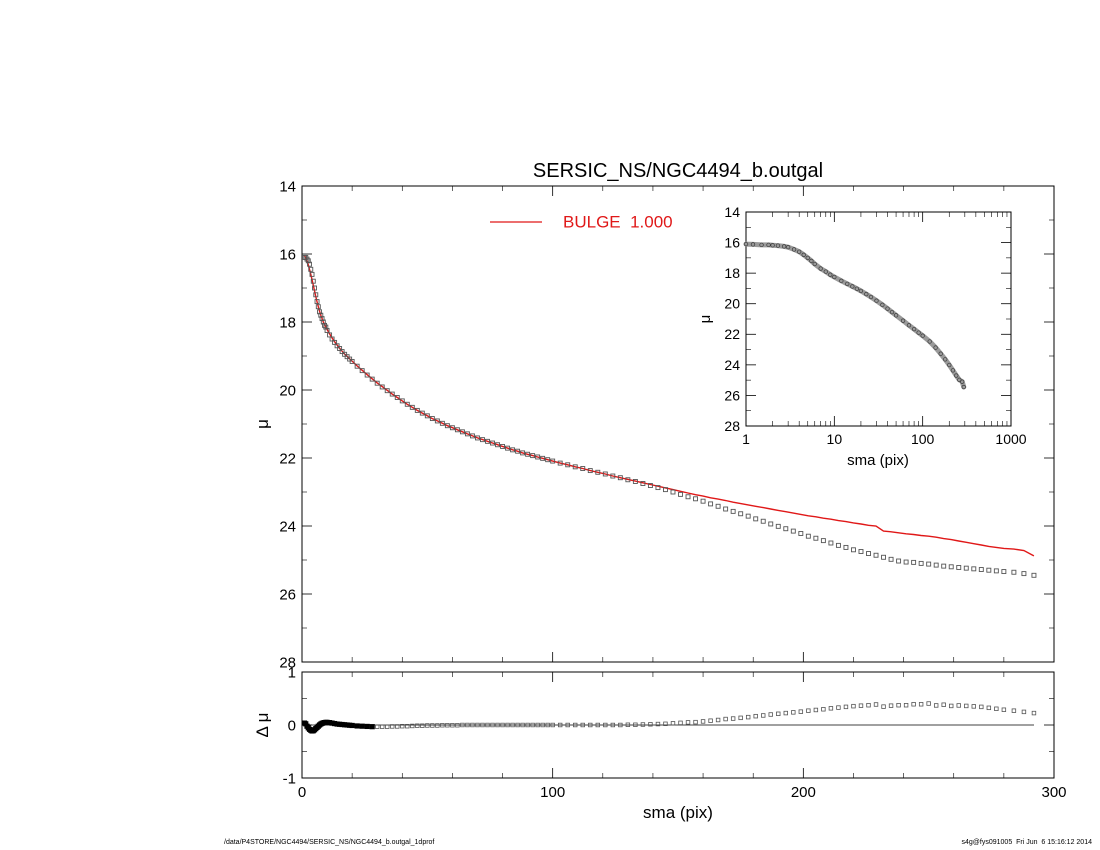 This screenshot has height=850, width=1100. Describe the element at coordinates (835, 439) in the screenshot. I see `x-tick-label: 10` at that location.